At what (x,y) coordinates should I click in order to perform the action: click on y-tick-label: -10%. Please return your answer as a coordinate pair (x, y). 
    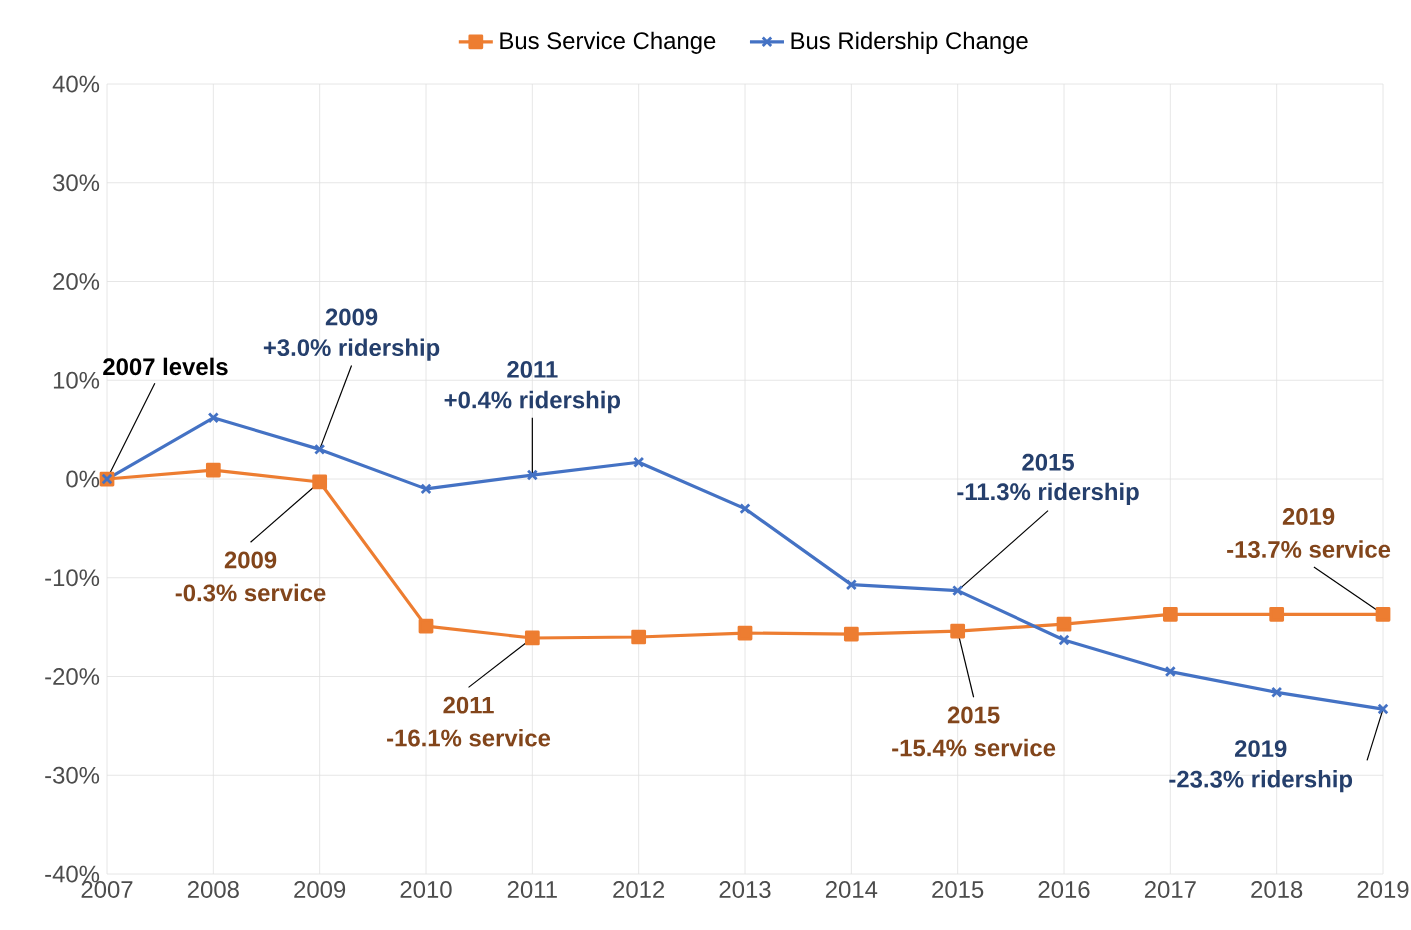
    Looking at the image, I should click on (72, 578).